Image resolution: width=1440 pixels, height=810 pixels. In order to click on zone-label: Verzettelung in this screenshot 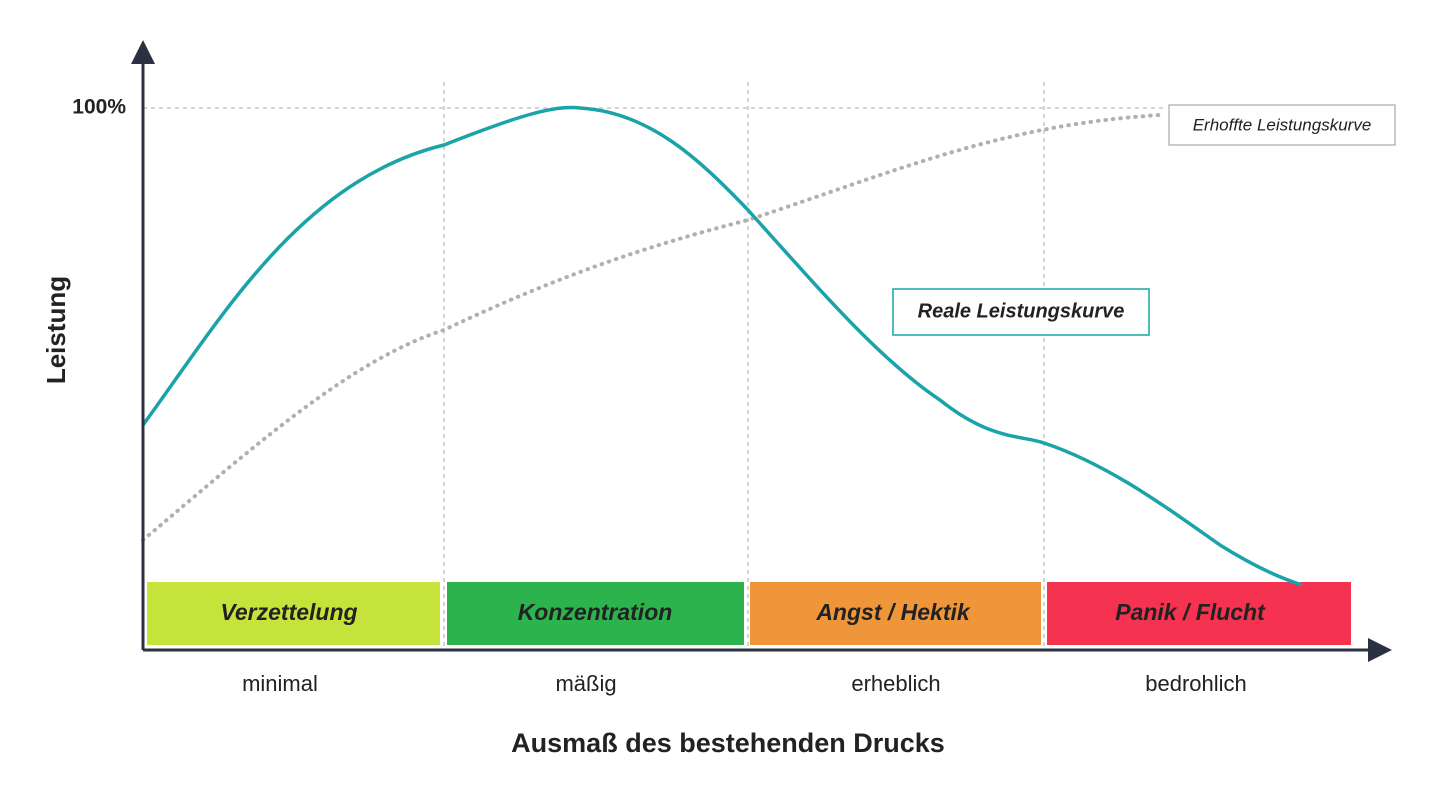, I will do `click(288, 612)`.